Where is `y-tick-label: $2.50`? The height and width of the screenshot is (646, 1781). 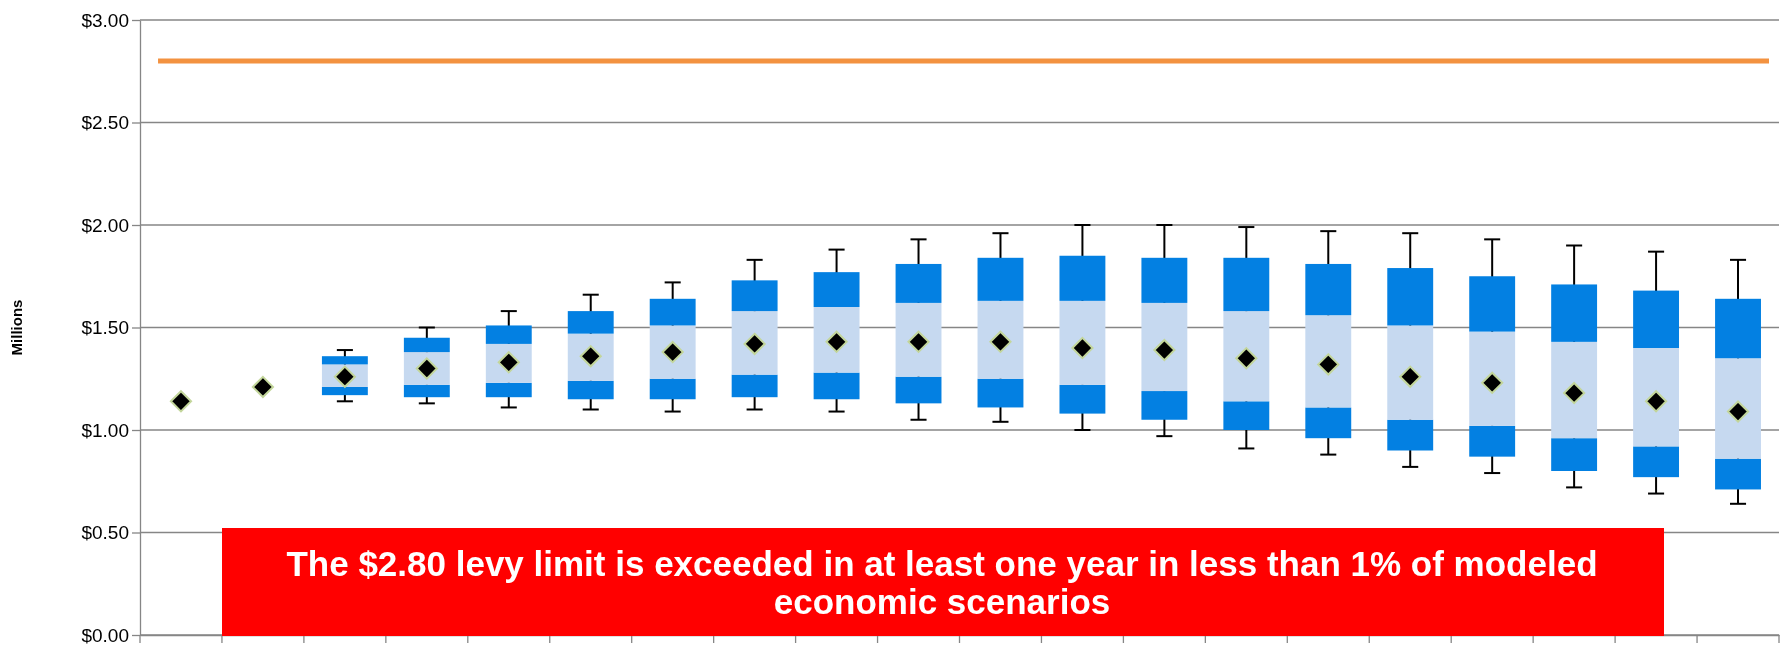
y-tick-label: $2.50 is located at coordinates (105, 123).